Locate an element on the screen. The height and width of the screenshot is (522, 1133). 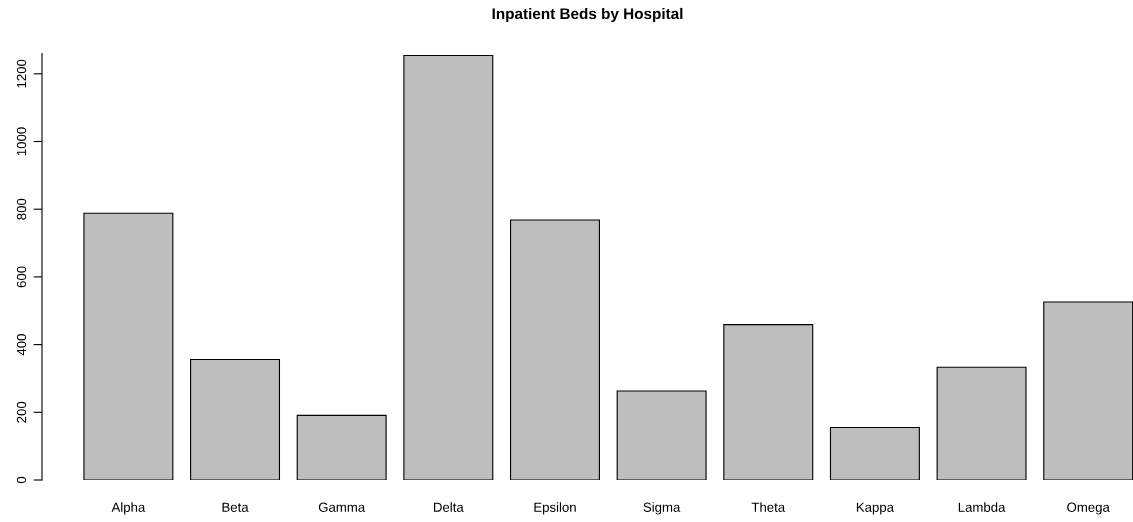
x-tick-label: Lambda is located at coordinates (982, 507).